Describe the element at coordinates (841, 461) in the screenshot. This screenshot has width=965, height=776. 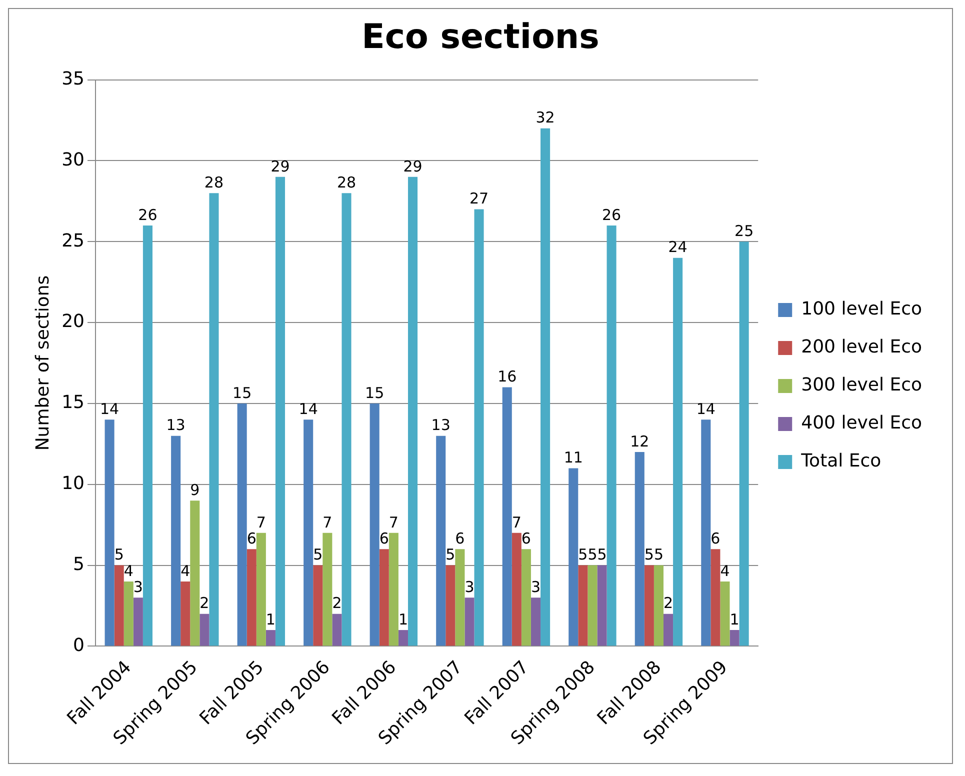
I see `legend-label: Total Eco` at that location.